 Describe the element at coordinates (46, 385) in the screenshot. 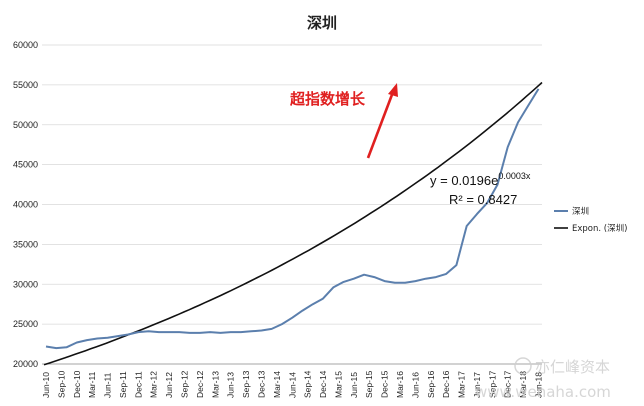

I see `x-tick-label: Jun-10` at that location.